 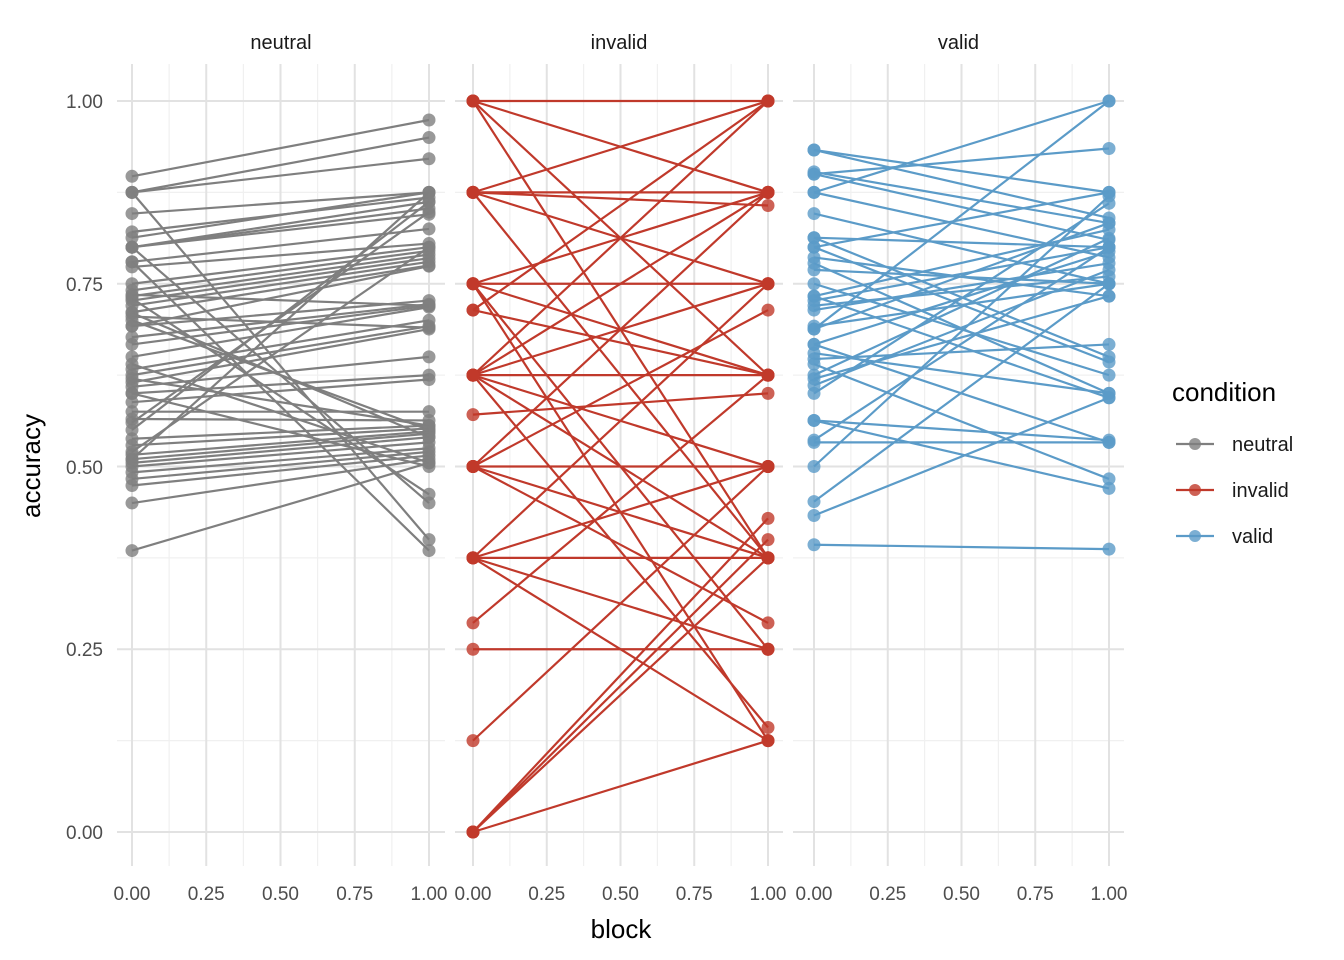 I want to click on x-tick-label: 0.75, so click(x=694, y=894).